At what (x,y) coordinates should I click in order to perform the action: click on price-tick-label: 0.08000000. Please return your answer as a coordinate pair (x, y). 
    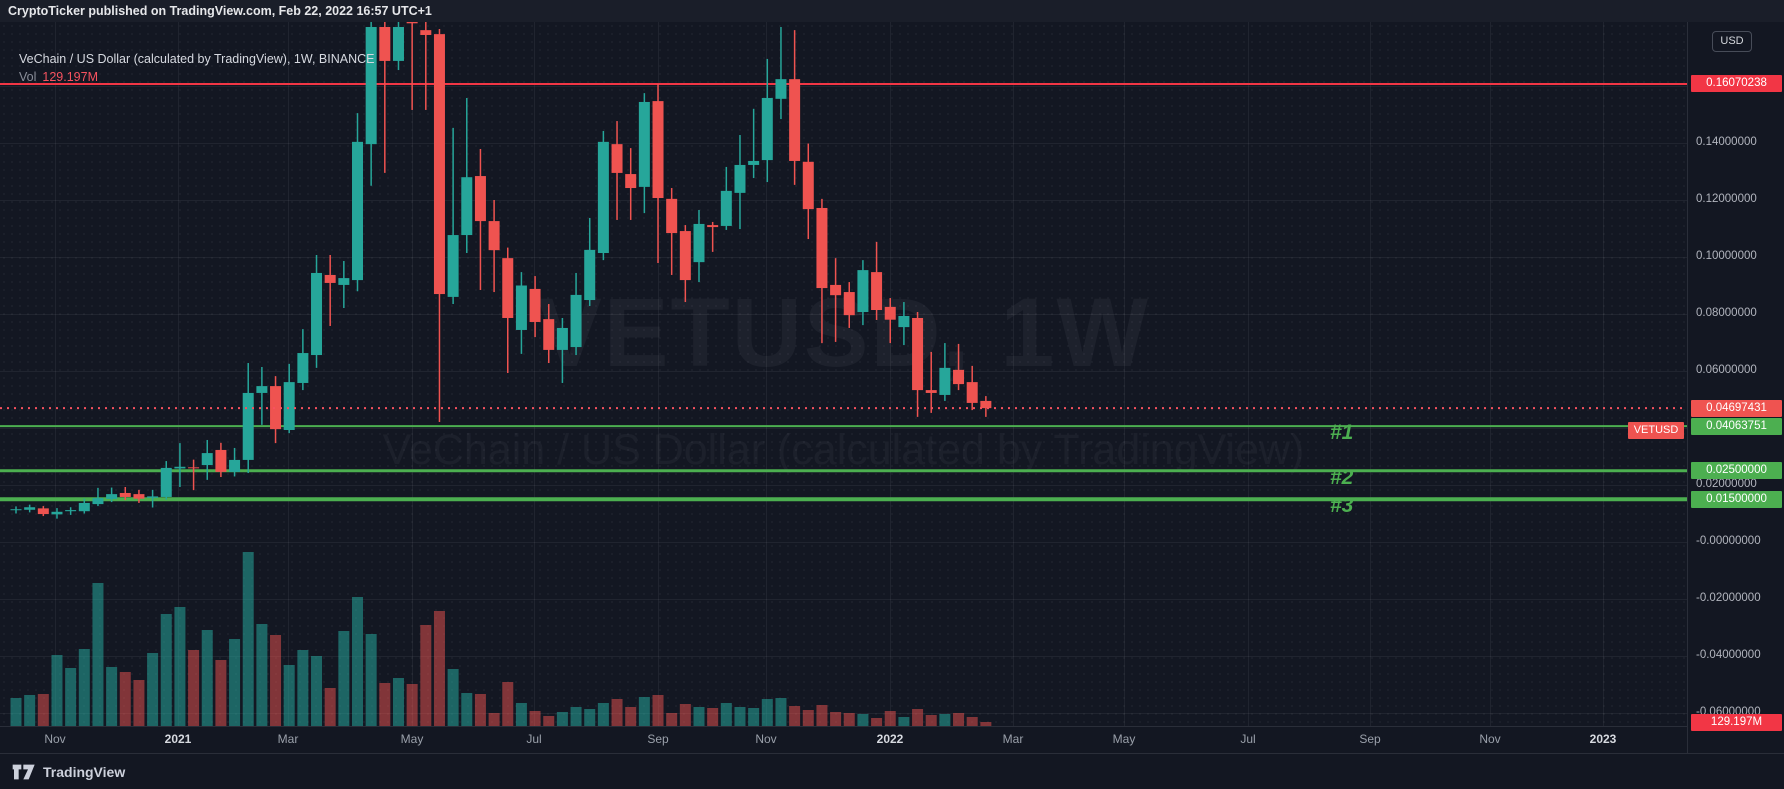
    Looking at the image, I should click on (1726, 313).